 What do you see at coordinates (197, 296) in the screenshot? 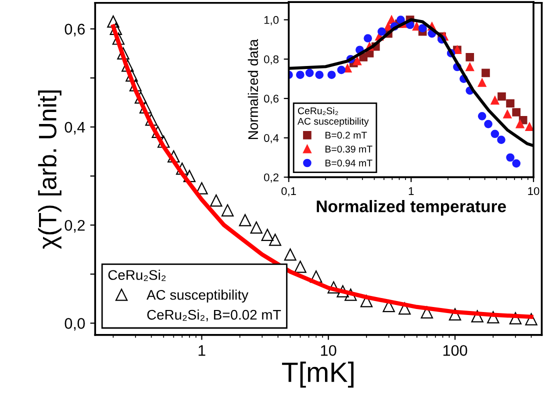
I see `legend-label: AC susceptibility` at bounding box center [197, 296].